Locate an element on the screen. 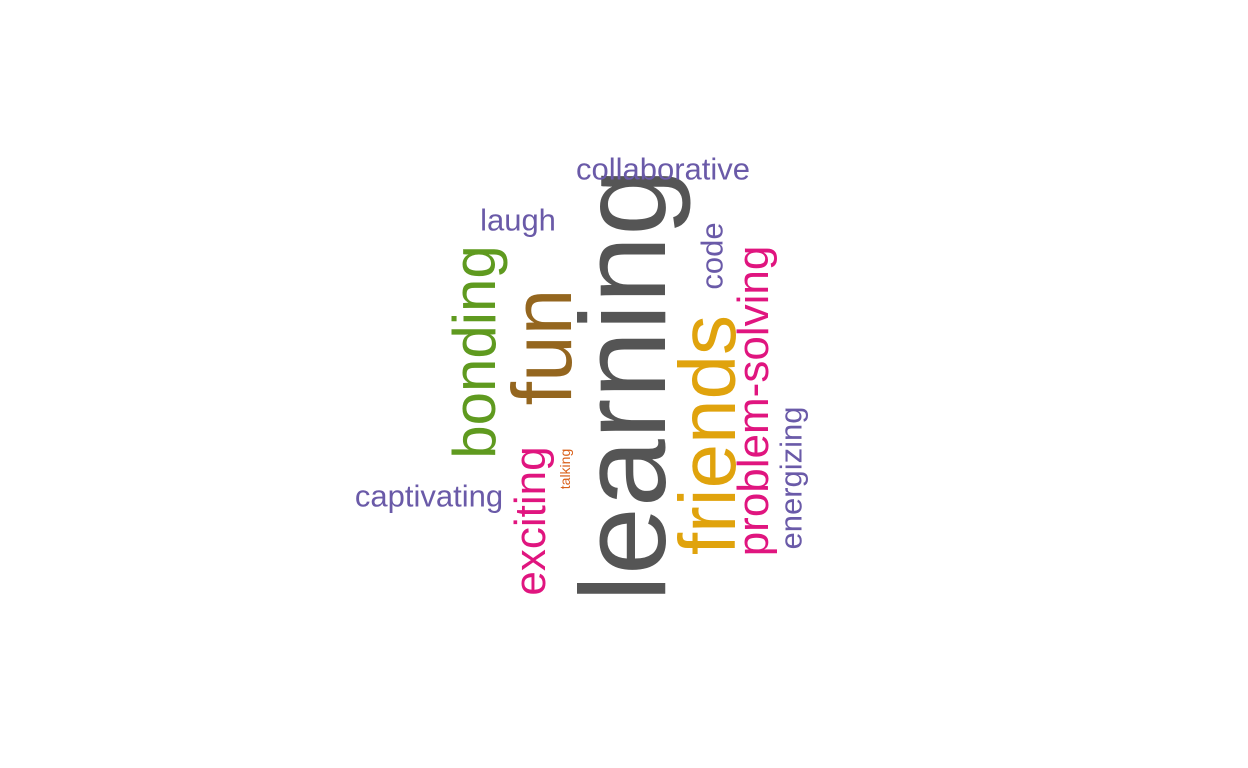 This screenshot has width=1248, height=768. word-fun: fun is located at coordinates (542, 347).